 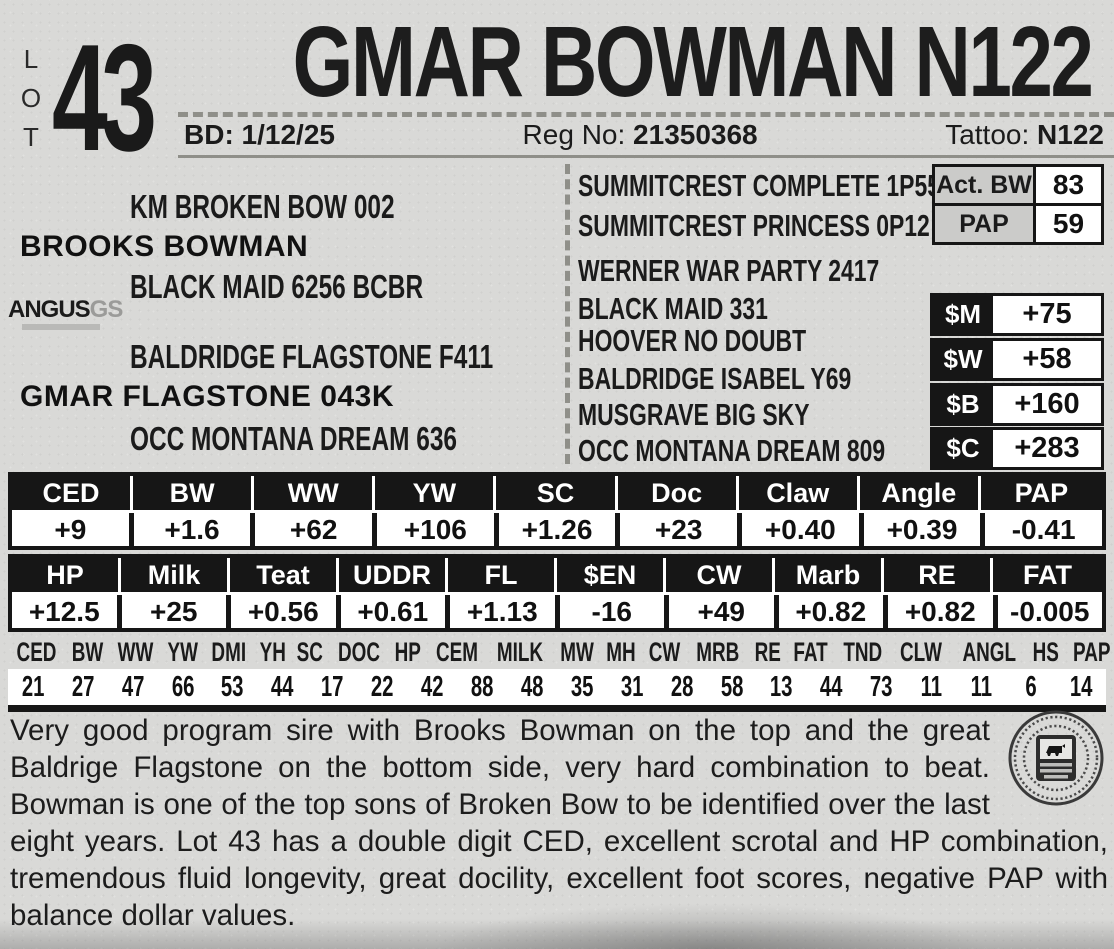 What do you see at coordinates (194, 493) in the screenshot?
I see `epd1-col-bw: BW` at bounding box center [194, 493].